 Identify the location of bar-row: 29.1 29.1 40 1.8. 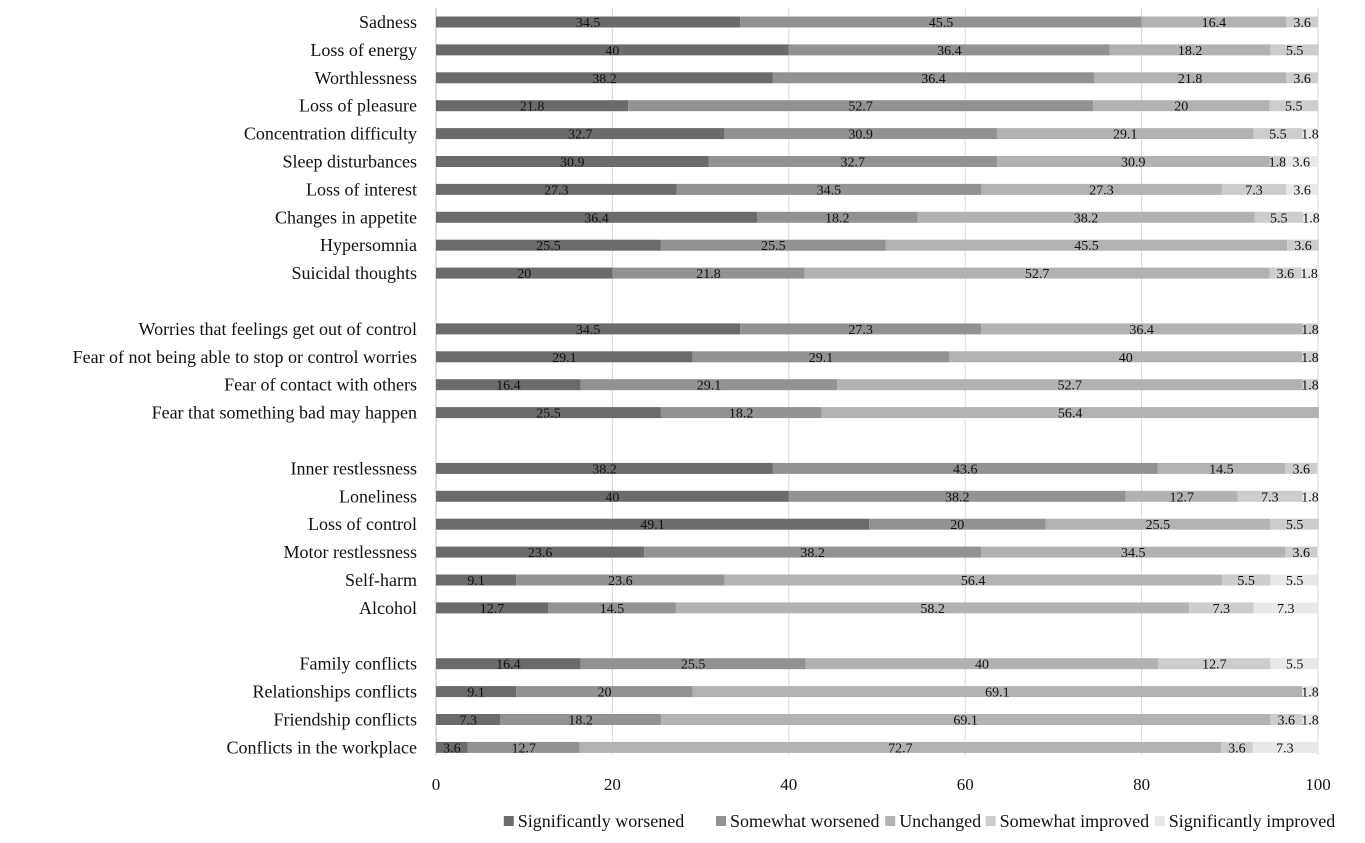
(877, 358).